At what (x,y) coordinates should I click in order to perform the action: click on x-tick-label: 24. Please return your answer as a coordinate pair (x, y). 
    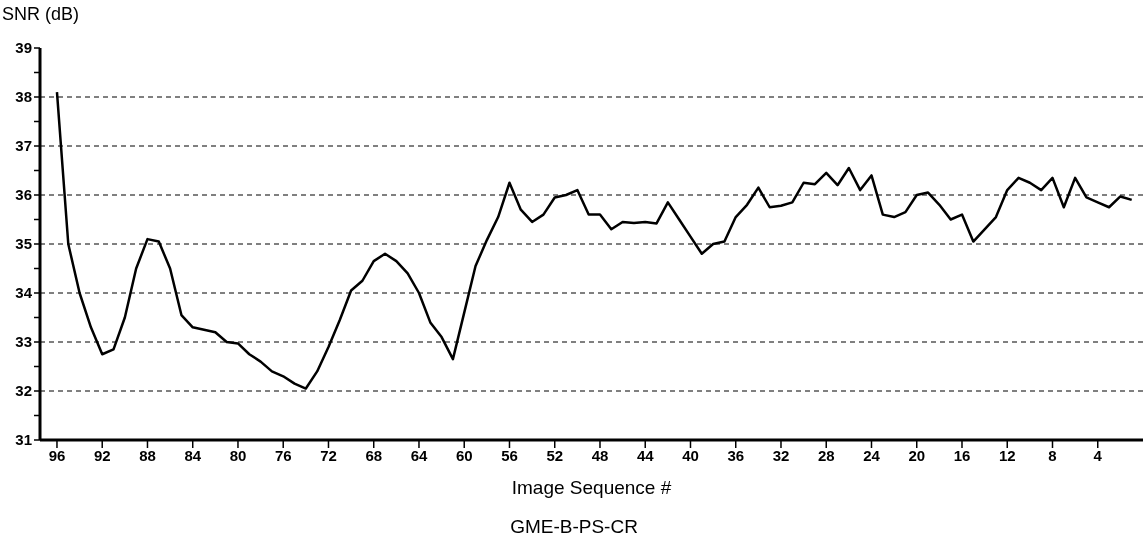
    Looking at the image, I should click on (872, 455).